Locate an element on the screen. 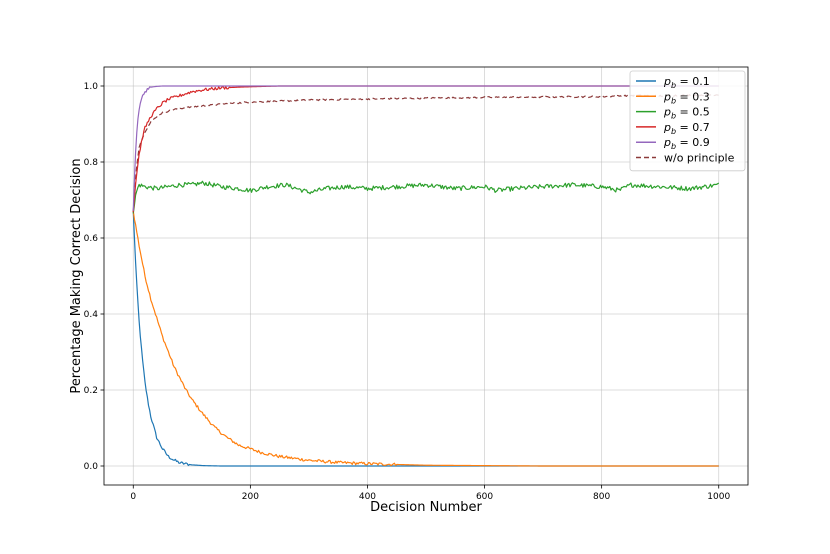 This screenshot has width=830, height=554. x-tick-label: 400 is located at coordinates (367, 497).